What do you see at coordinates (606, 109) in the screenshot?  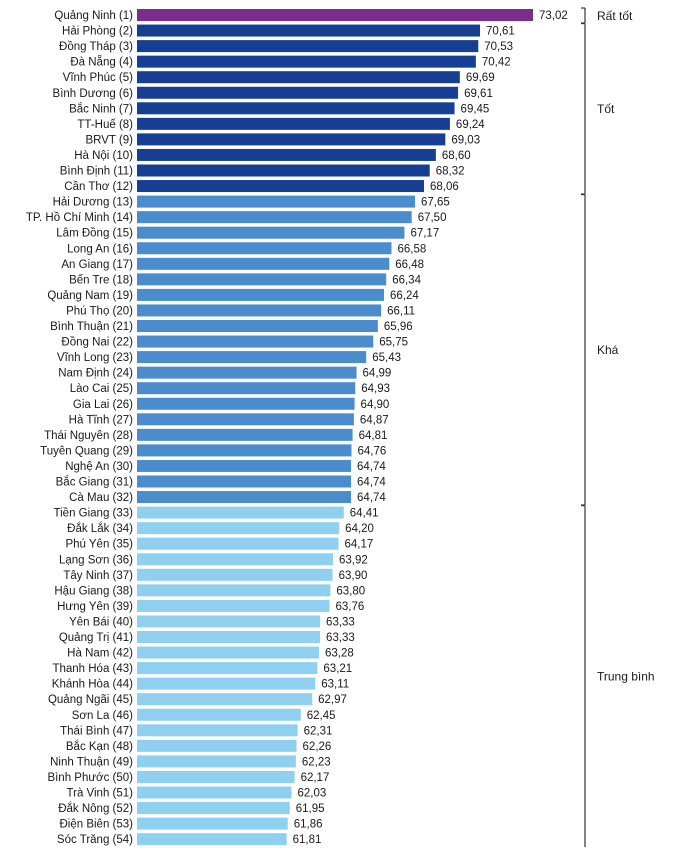 I see `group-label: Tốt` at bounding box center [606, 109].